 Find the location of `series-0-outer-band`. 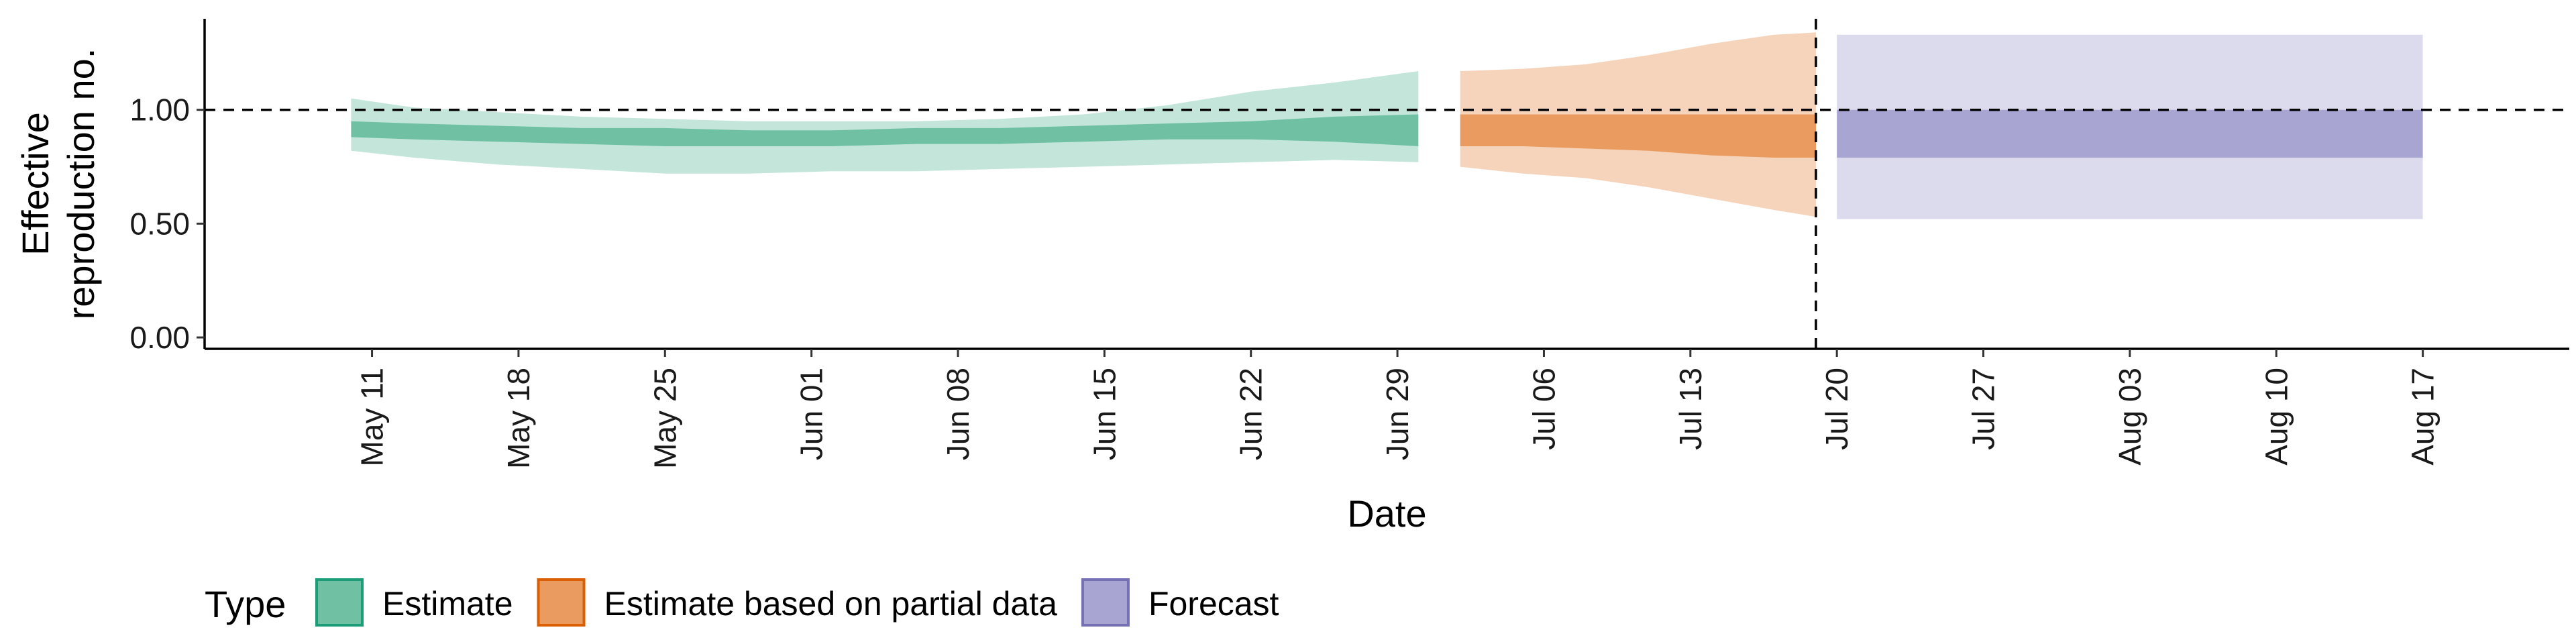

series-0-outer-band is located at coordinates (885, 122).